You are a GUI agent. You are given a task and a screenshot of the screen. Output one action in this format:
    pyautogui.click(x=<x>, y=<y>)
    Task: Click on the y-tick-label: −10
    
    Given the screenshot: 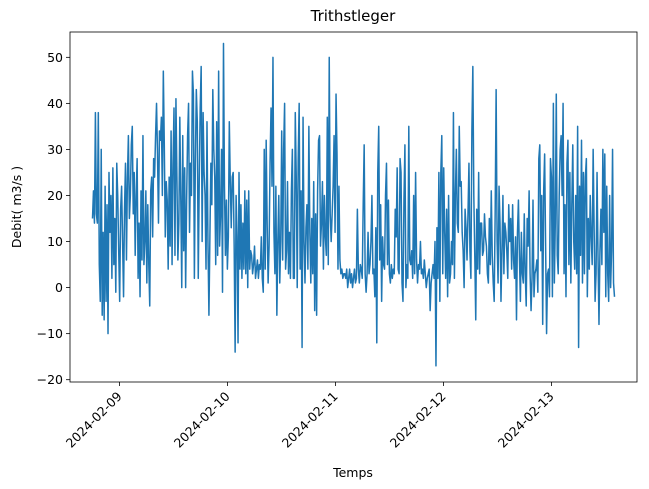 What is the action you would take?
    pyautogui.click(x=50, y=333)
    